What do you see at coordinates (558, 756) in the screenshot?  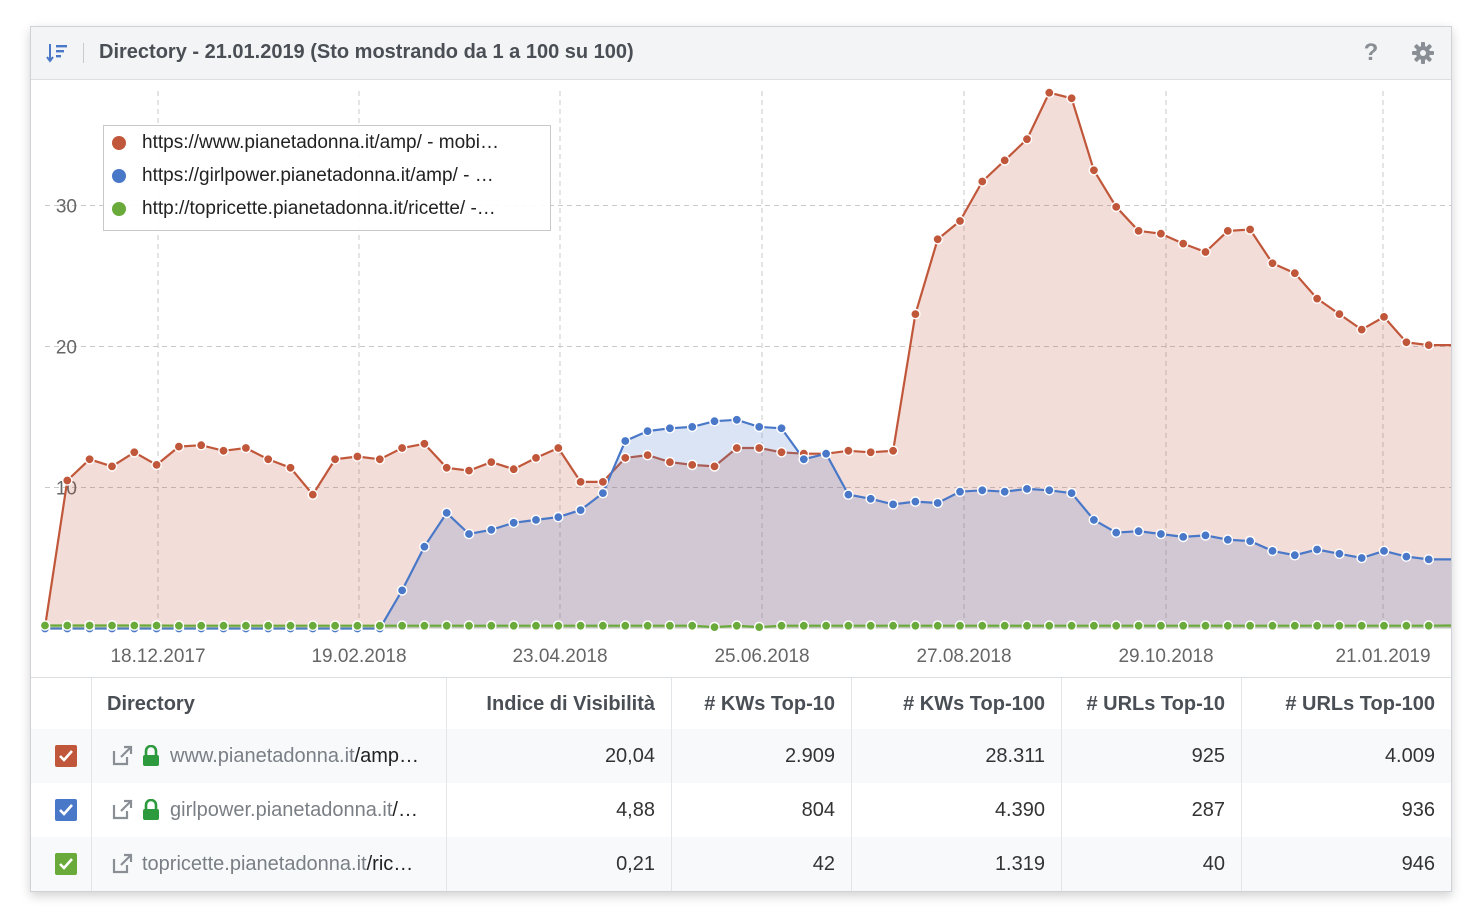 I see `visibility-value: 20,04` at bounding box center [558, 756].